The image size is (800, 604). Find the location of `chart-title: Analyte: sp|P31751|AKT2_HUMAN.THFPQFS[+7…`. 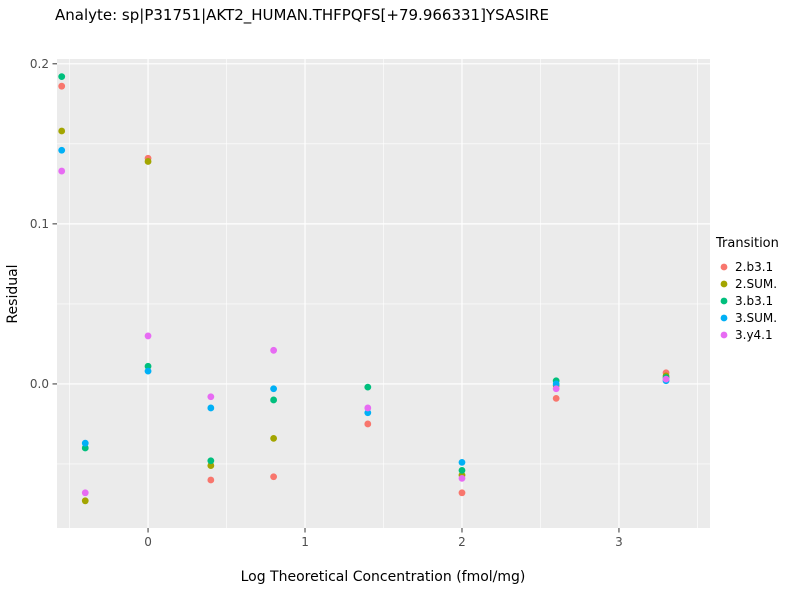

chart-title: Analyte: sp|P31751|AKT2_HUMAN.THFPQFS[+7… is located at coordinates (302, 15).